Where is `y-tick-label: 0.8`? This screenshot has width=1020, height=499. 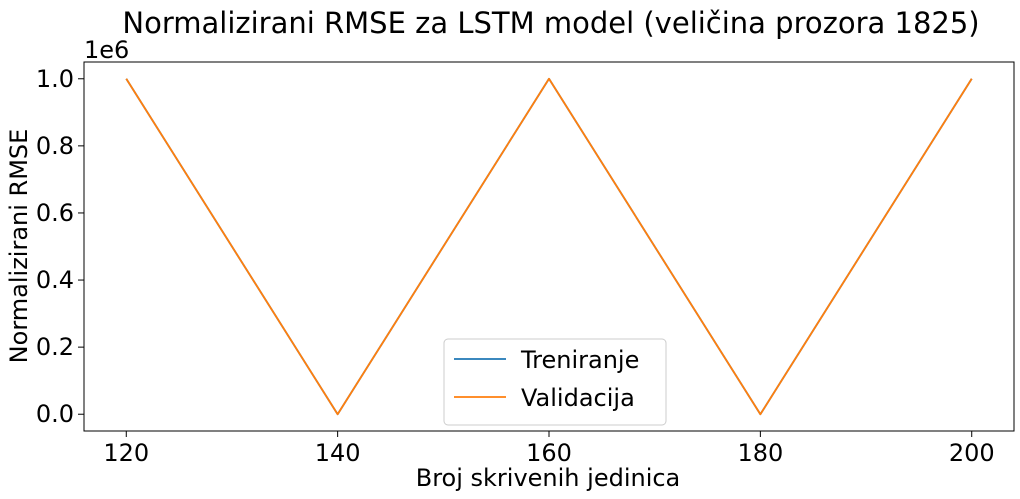 y-tick-label: 0.8 is located at coordinates (55, 146).